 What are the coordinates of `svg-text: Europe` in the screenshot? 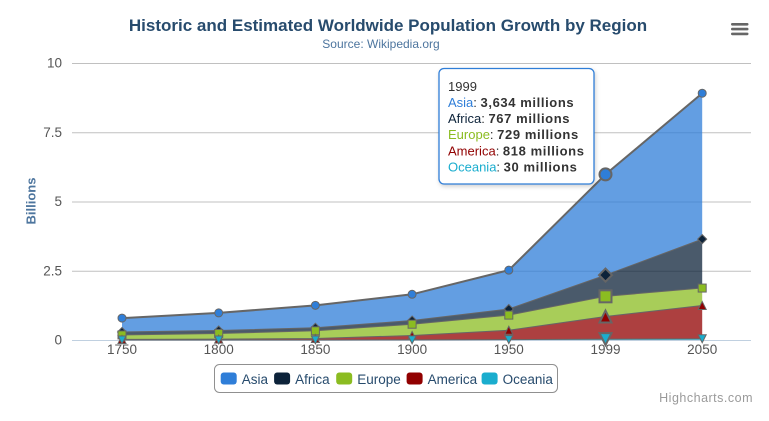 It's located at (379, 379).